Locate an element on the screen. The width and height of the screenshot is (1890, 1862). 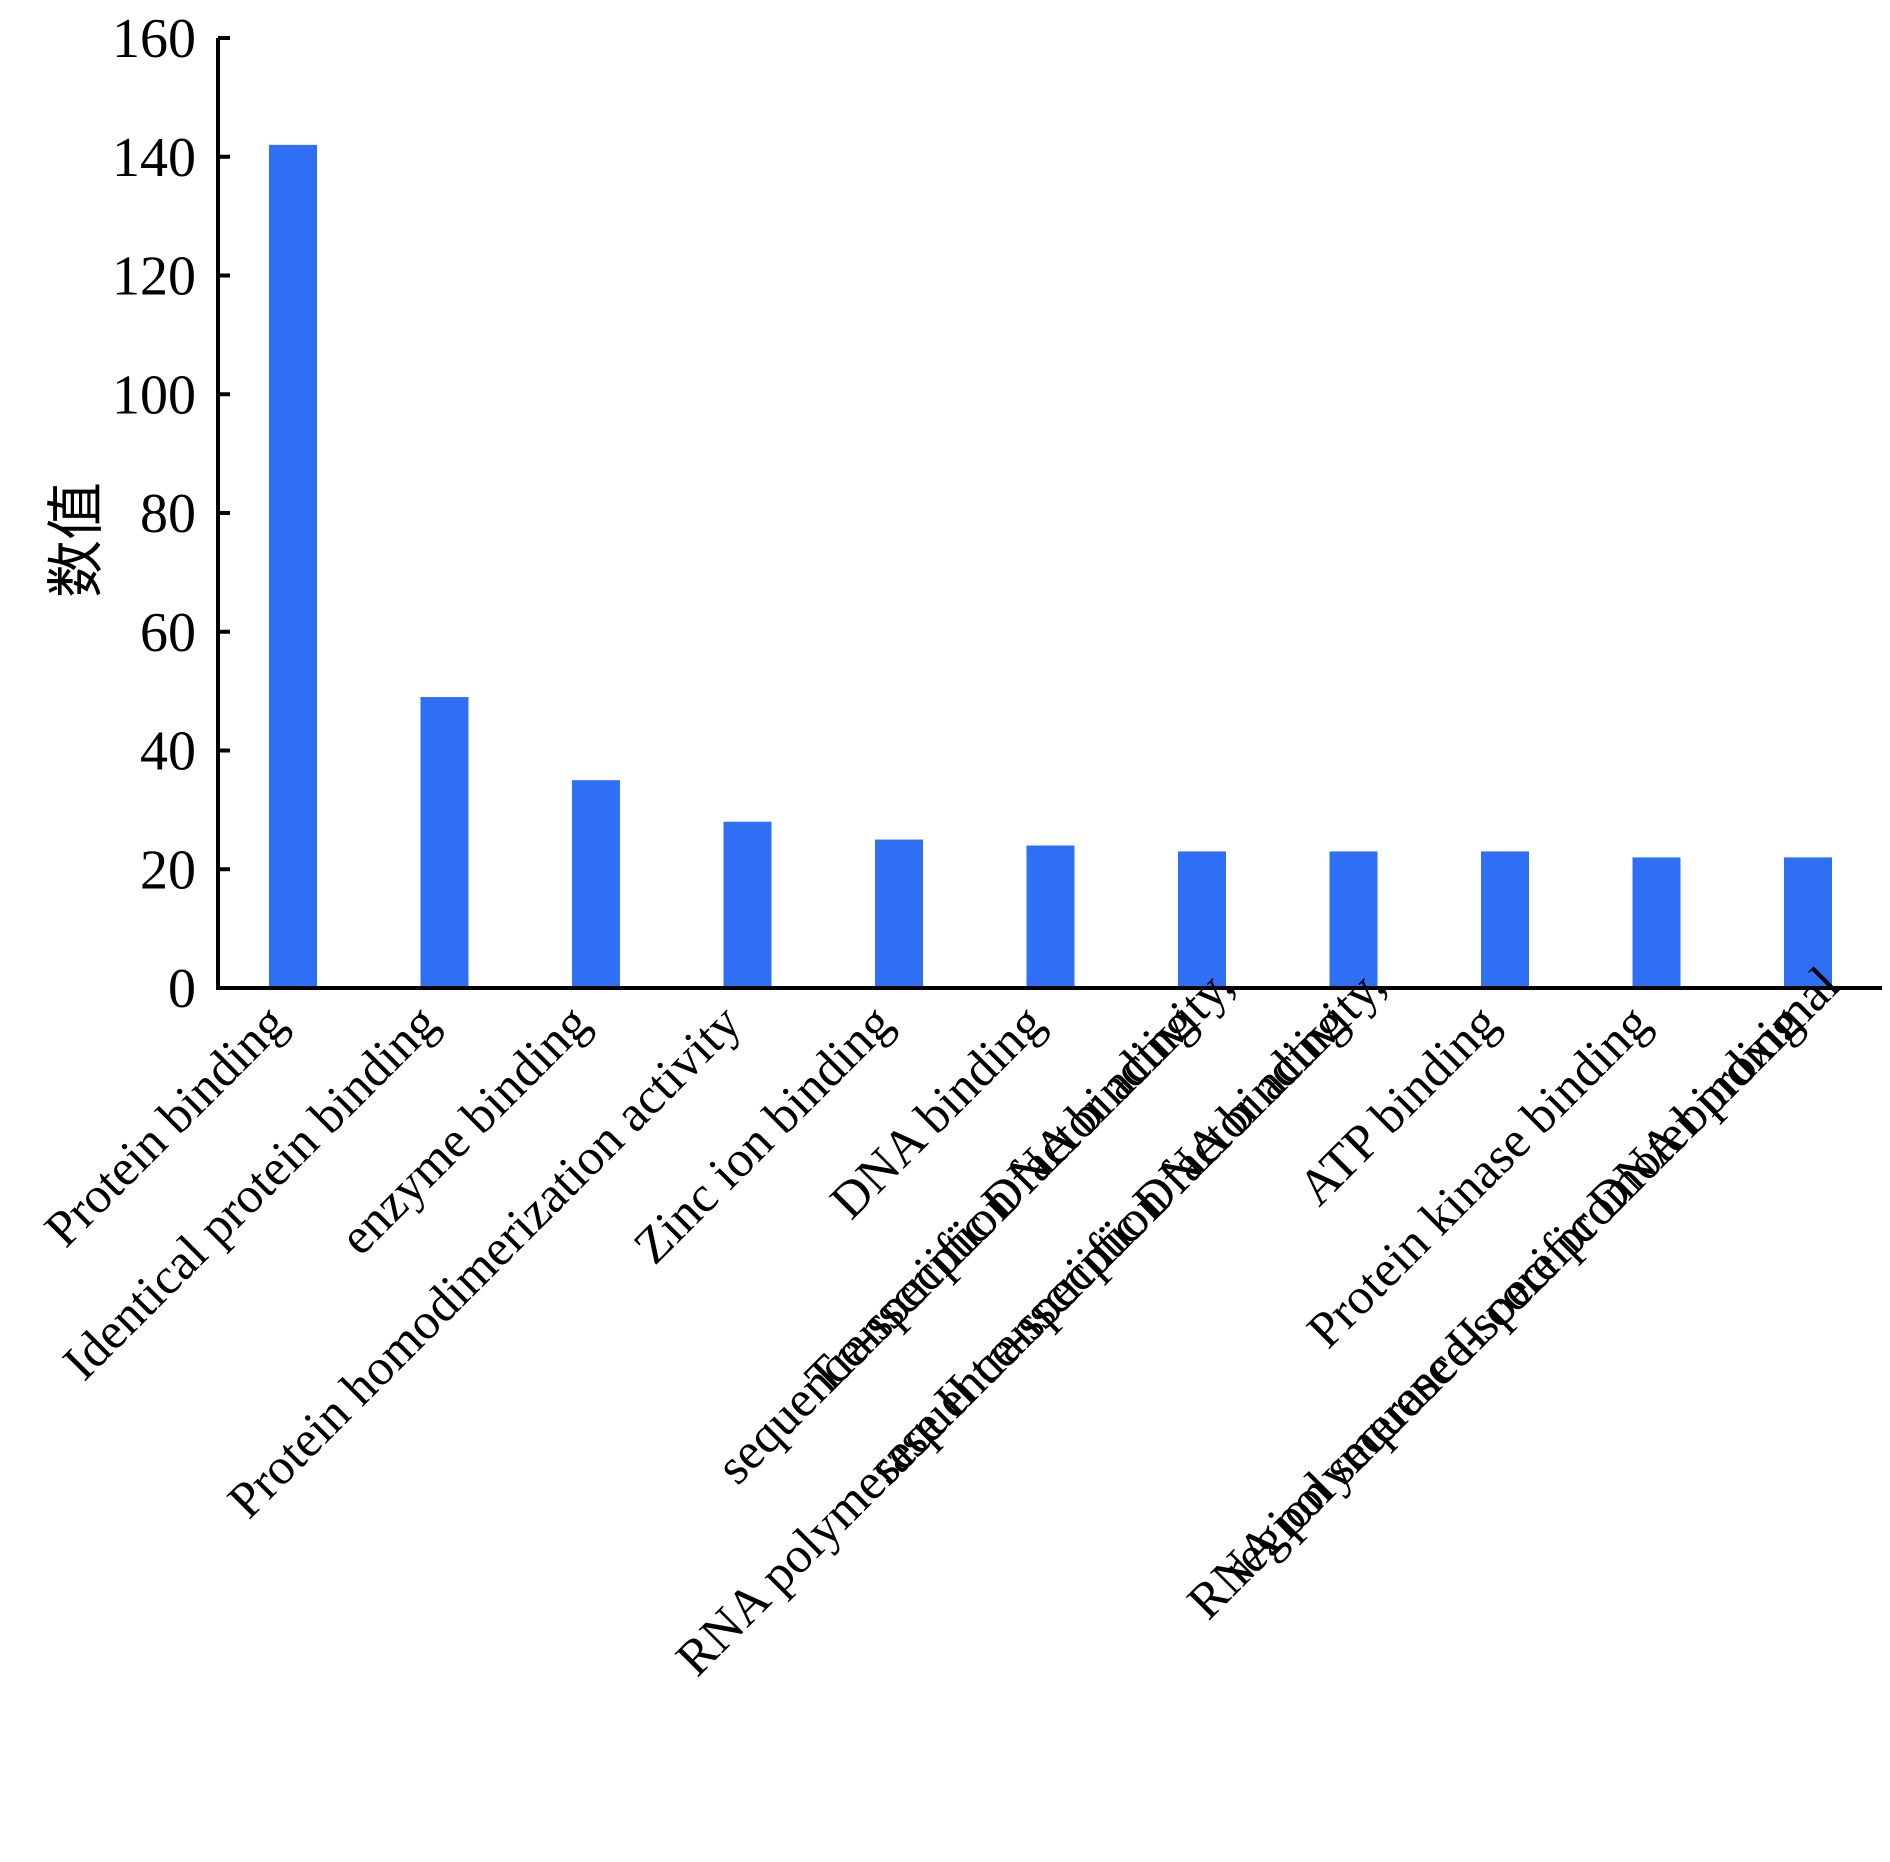
y-axis-label: 数值 is located at coordinates (76, 540).